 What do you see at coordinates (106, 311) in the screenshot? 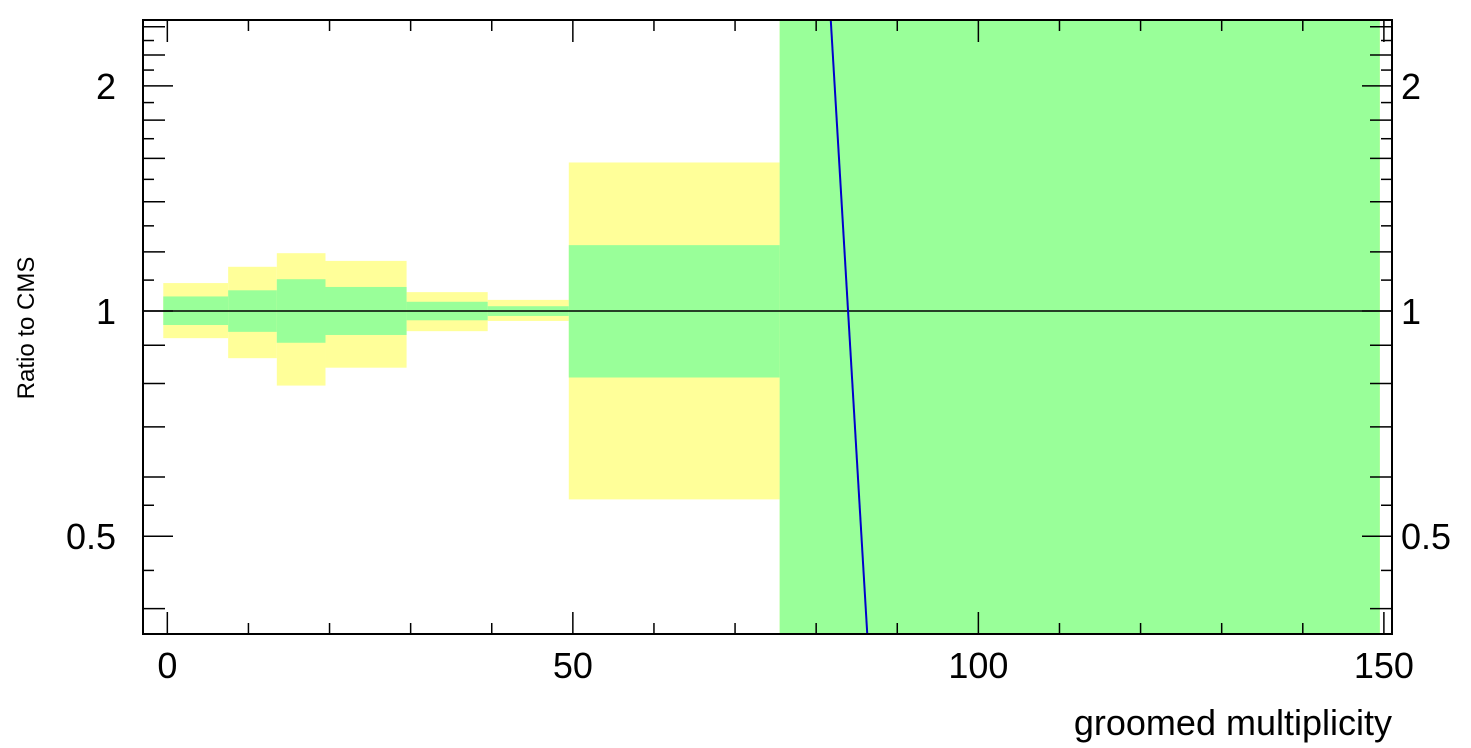
I see `y-tick-label-left-1: 1` at bounding box center [106, 311].